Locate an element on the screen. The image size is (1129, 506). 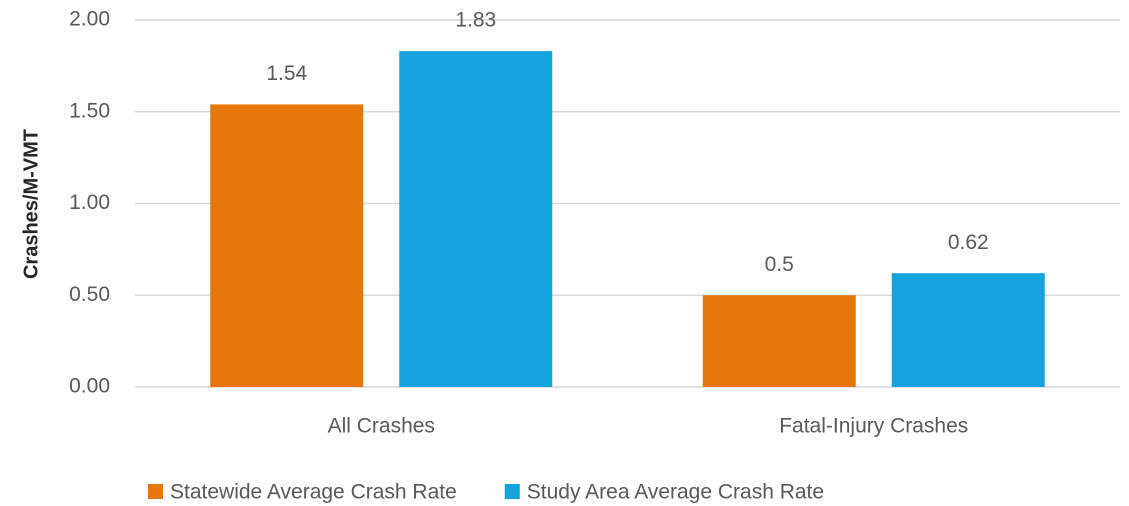
data-label: 0.5 is located at coordinates (779, 264).